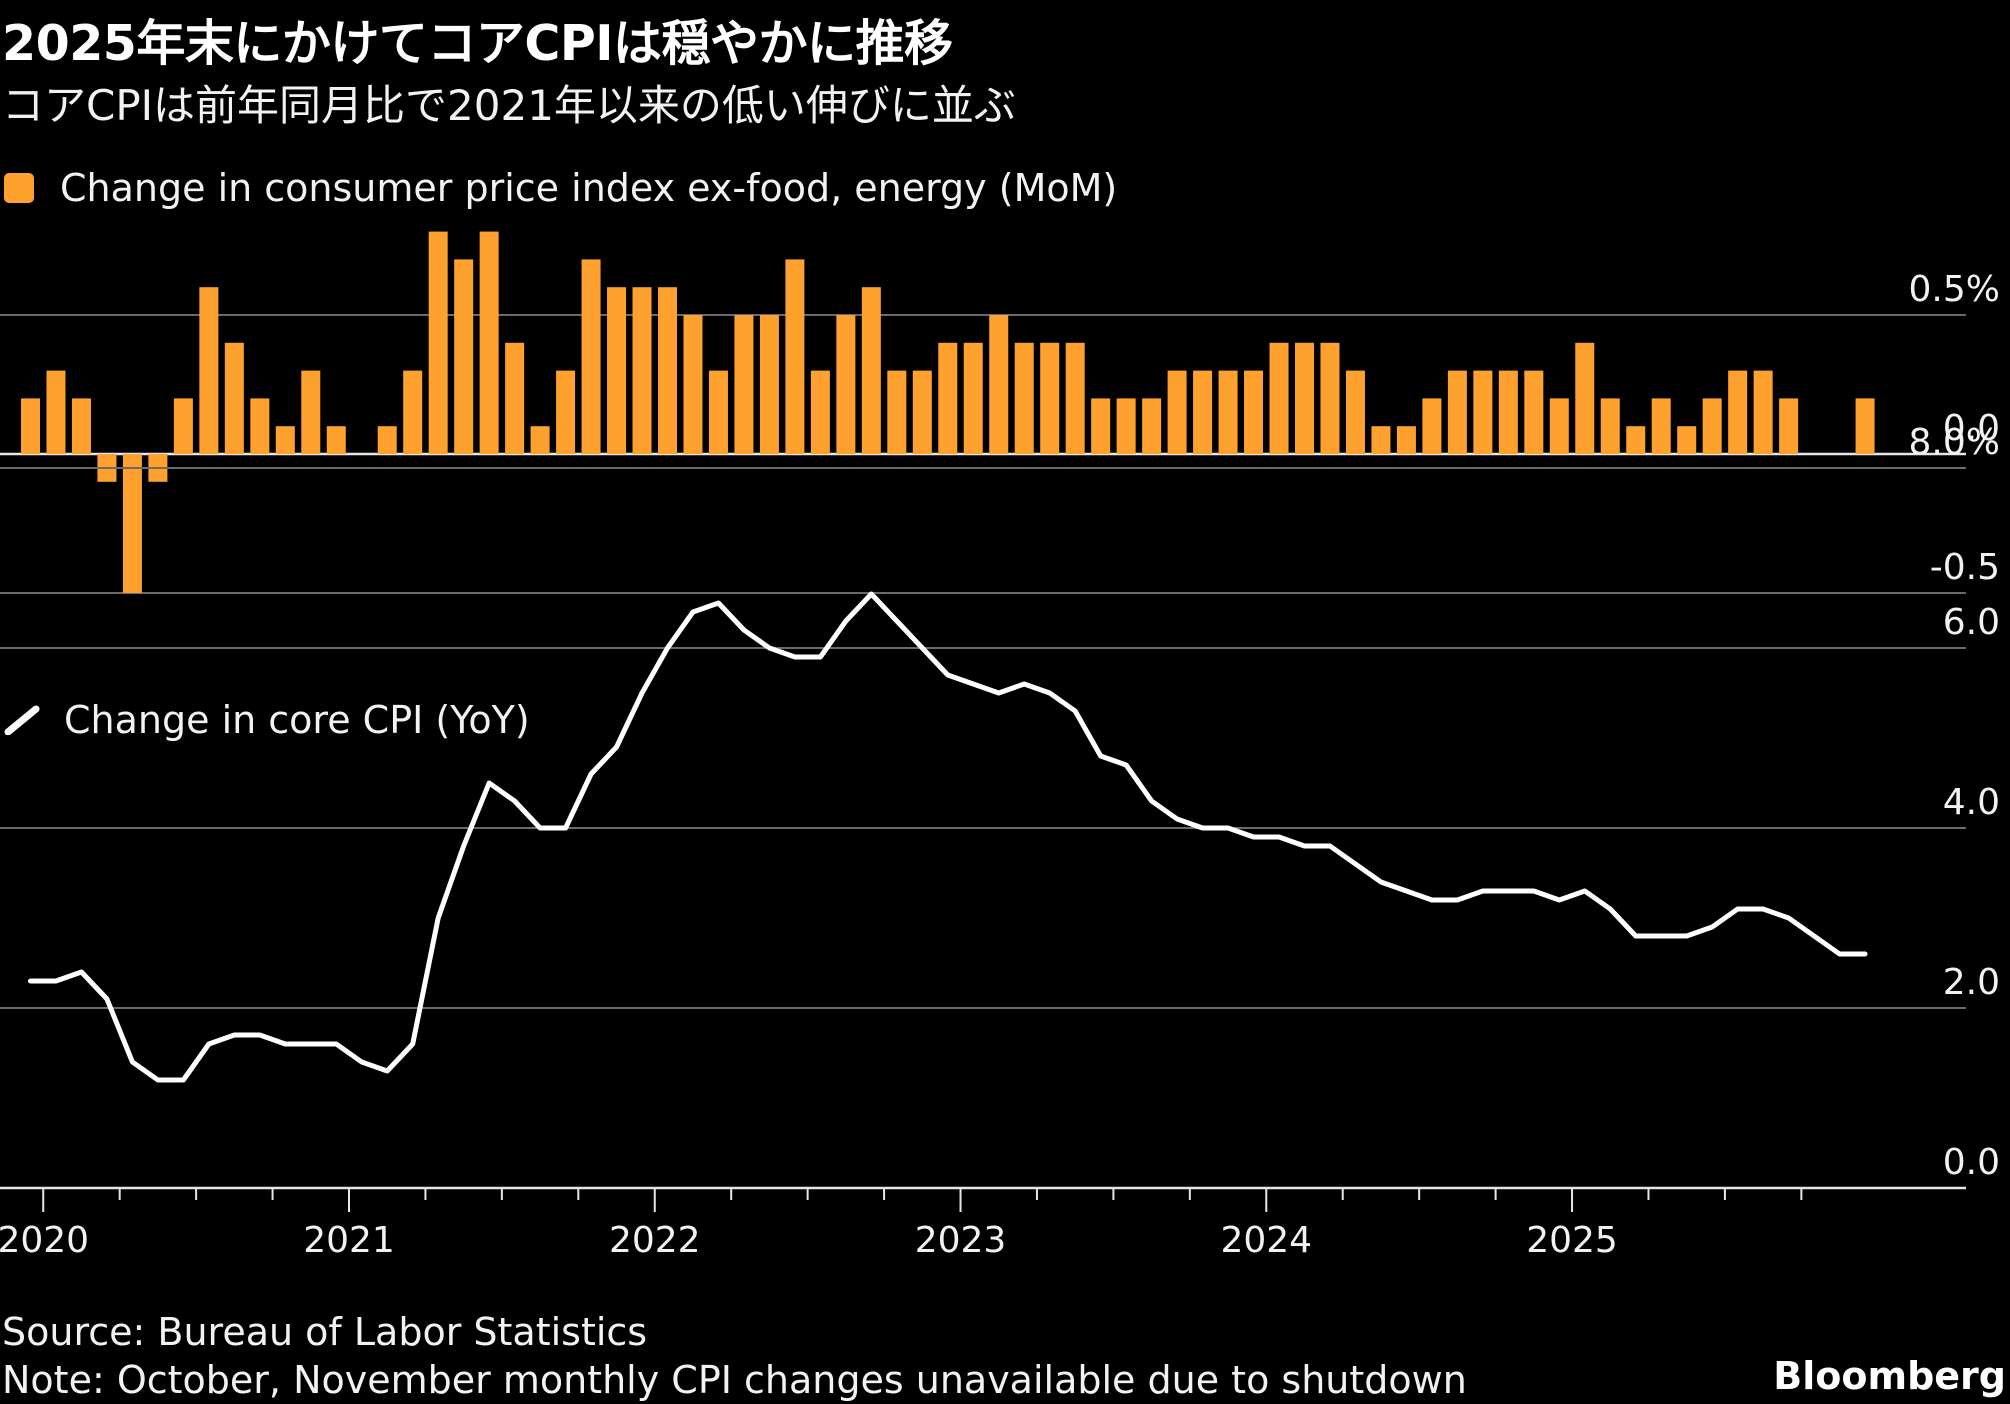  What do you see at coordinates (477, 43) in the screenshot?
I see `chart-title: 2025年末にかけてコアCPIは穏やかに推移` at bounding box center [477, 43].